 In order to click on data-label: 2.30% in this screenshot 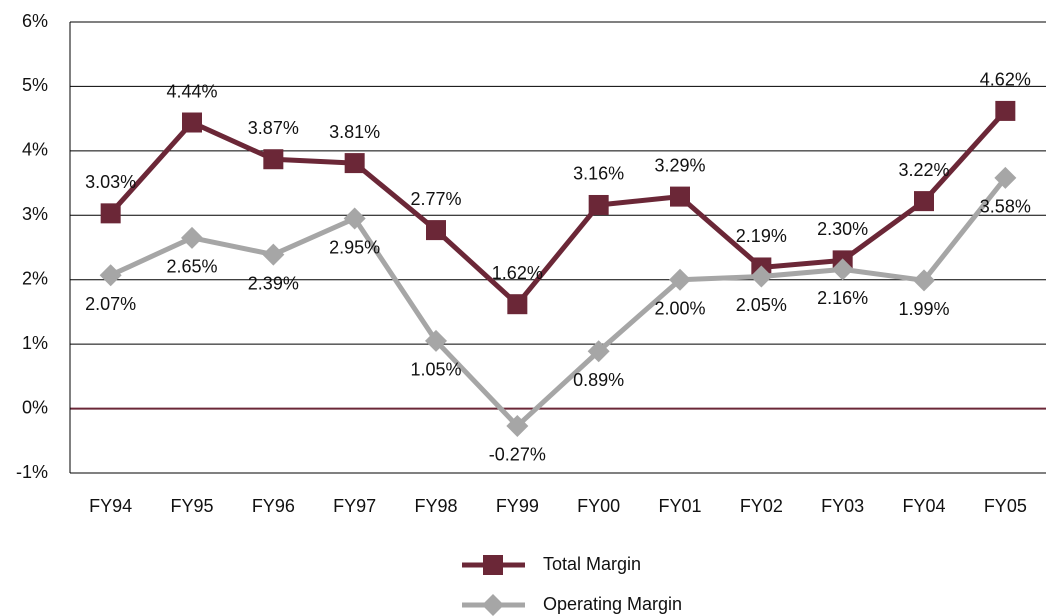, I will do `click(842, 229)`.